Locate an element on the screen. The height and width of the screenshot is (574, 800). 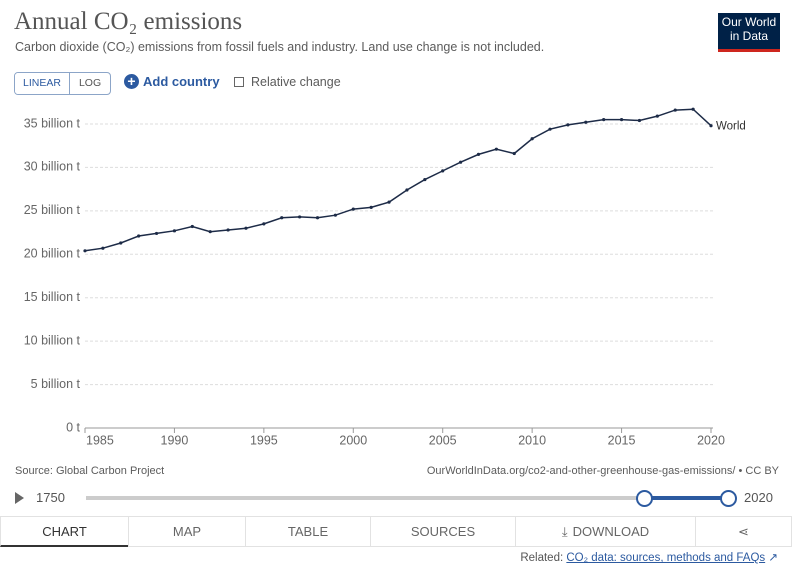
play-button is located at coordinates (19, 498).